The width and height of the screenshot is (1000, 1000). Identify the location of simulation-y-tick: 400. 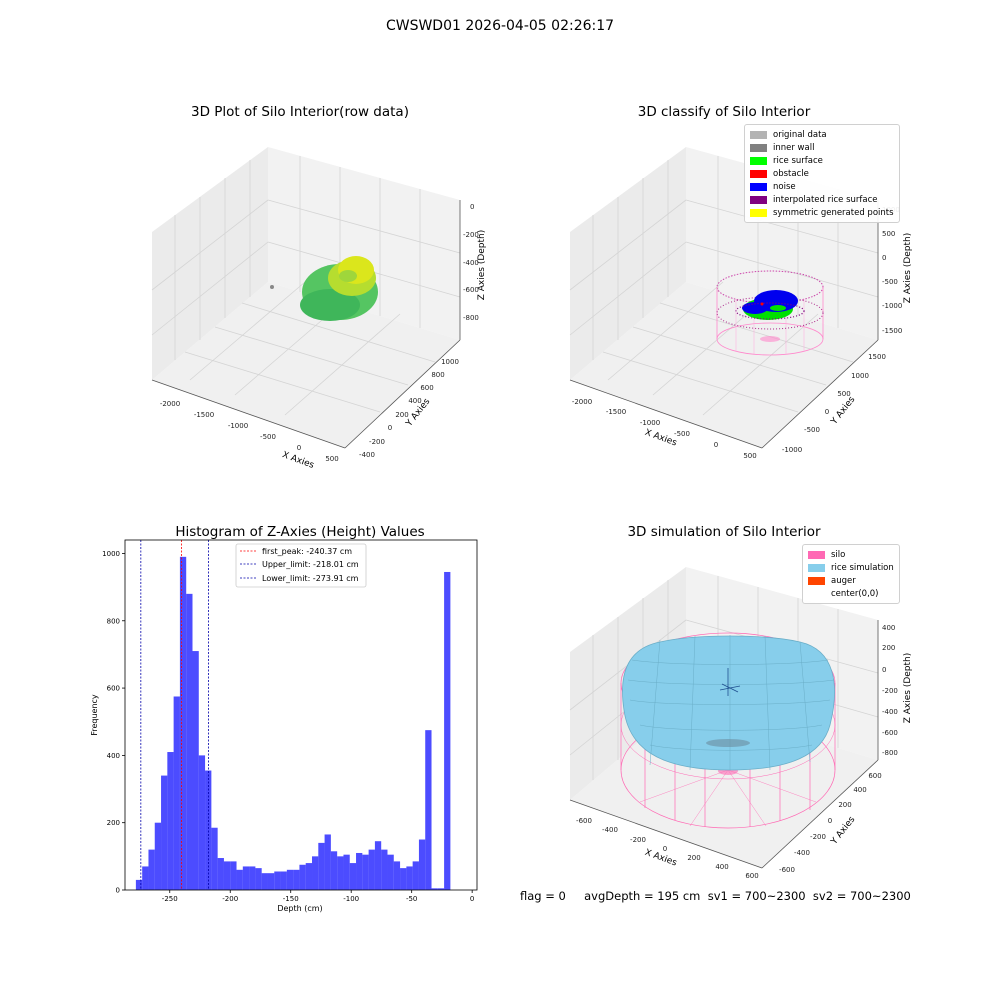
(859, 790).